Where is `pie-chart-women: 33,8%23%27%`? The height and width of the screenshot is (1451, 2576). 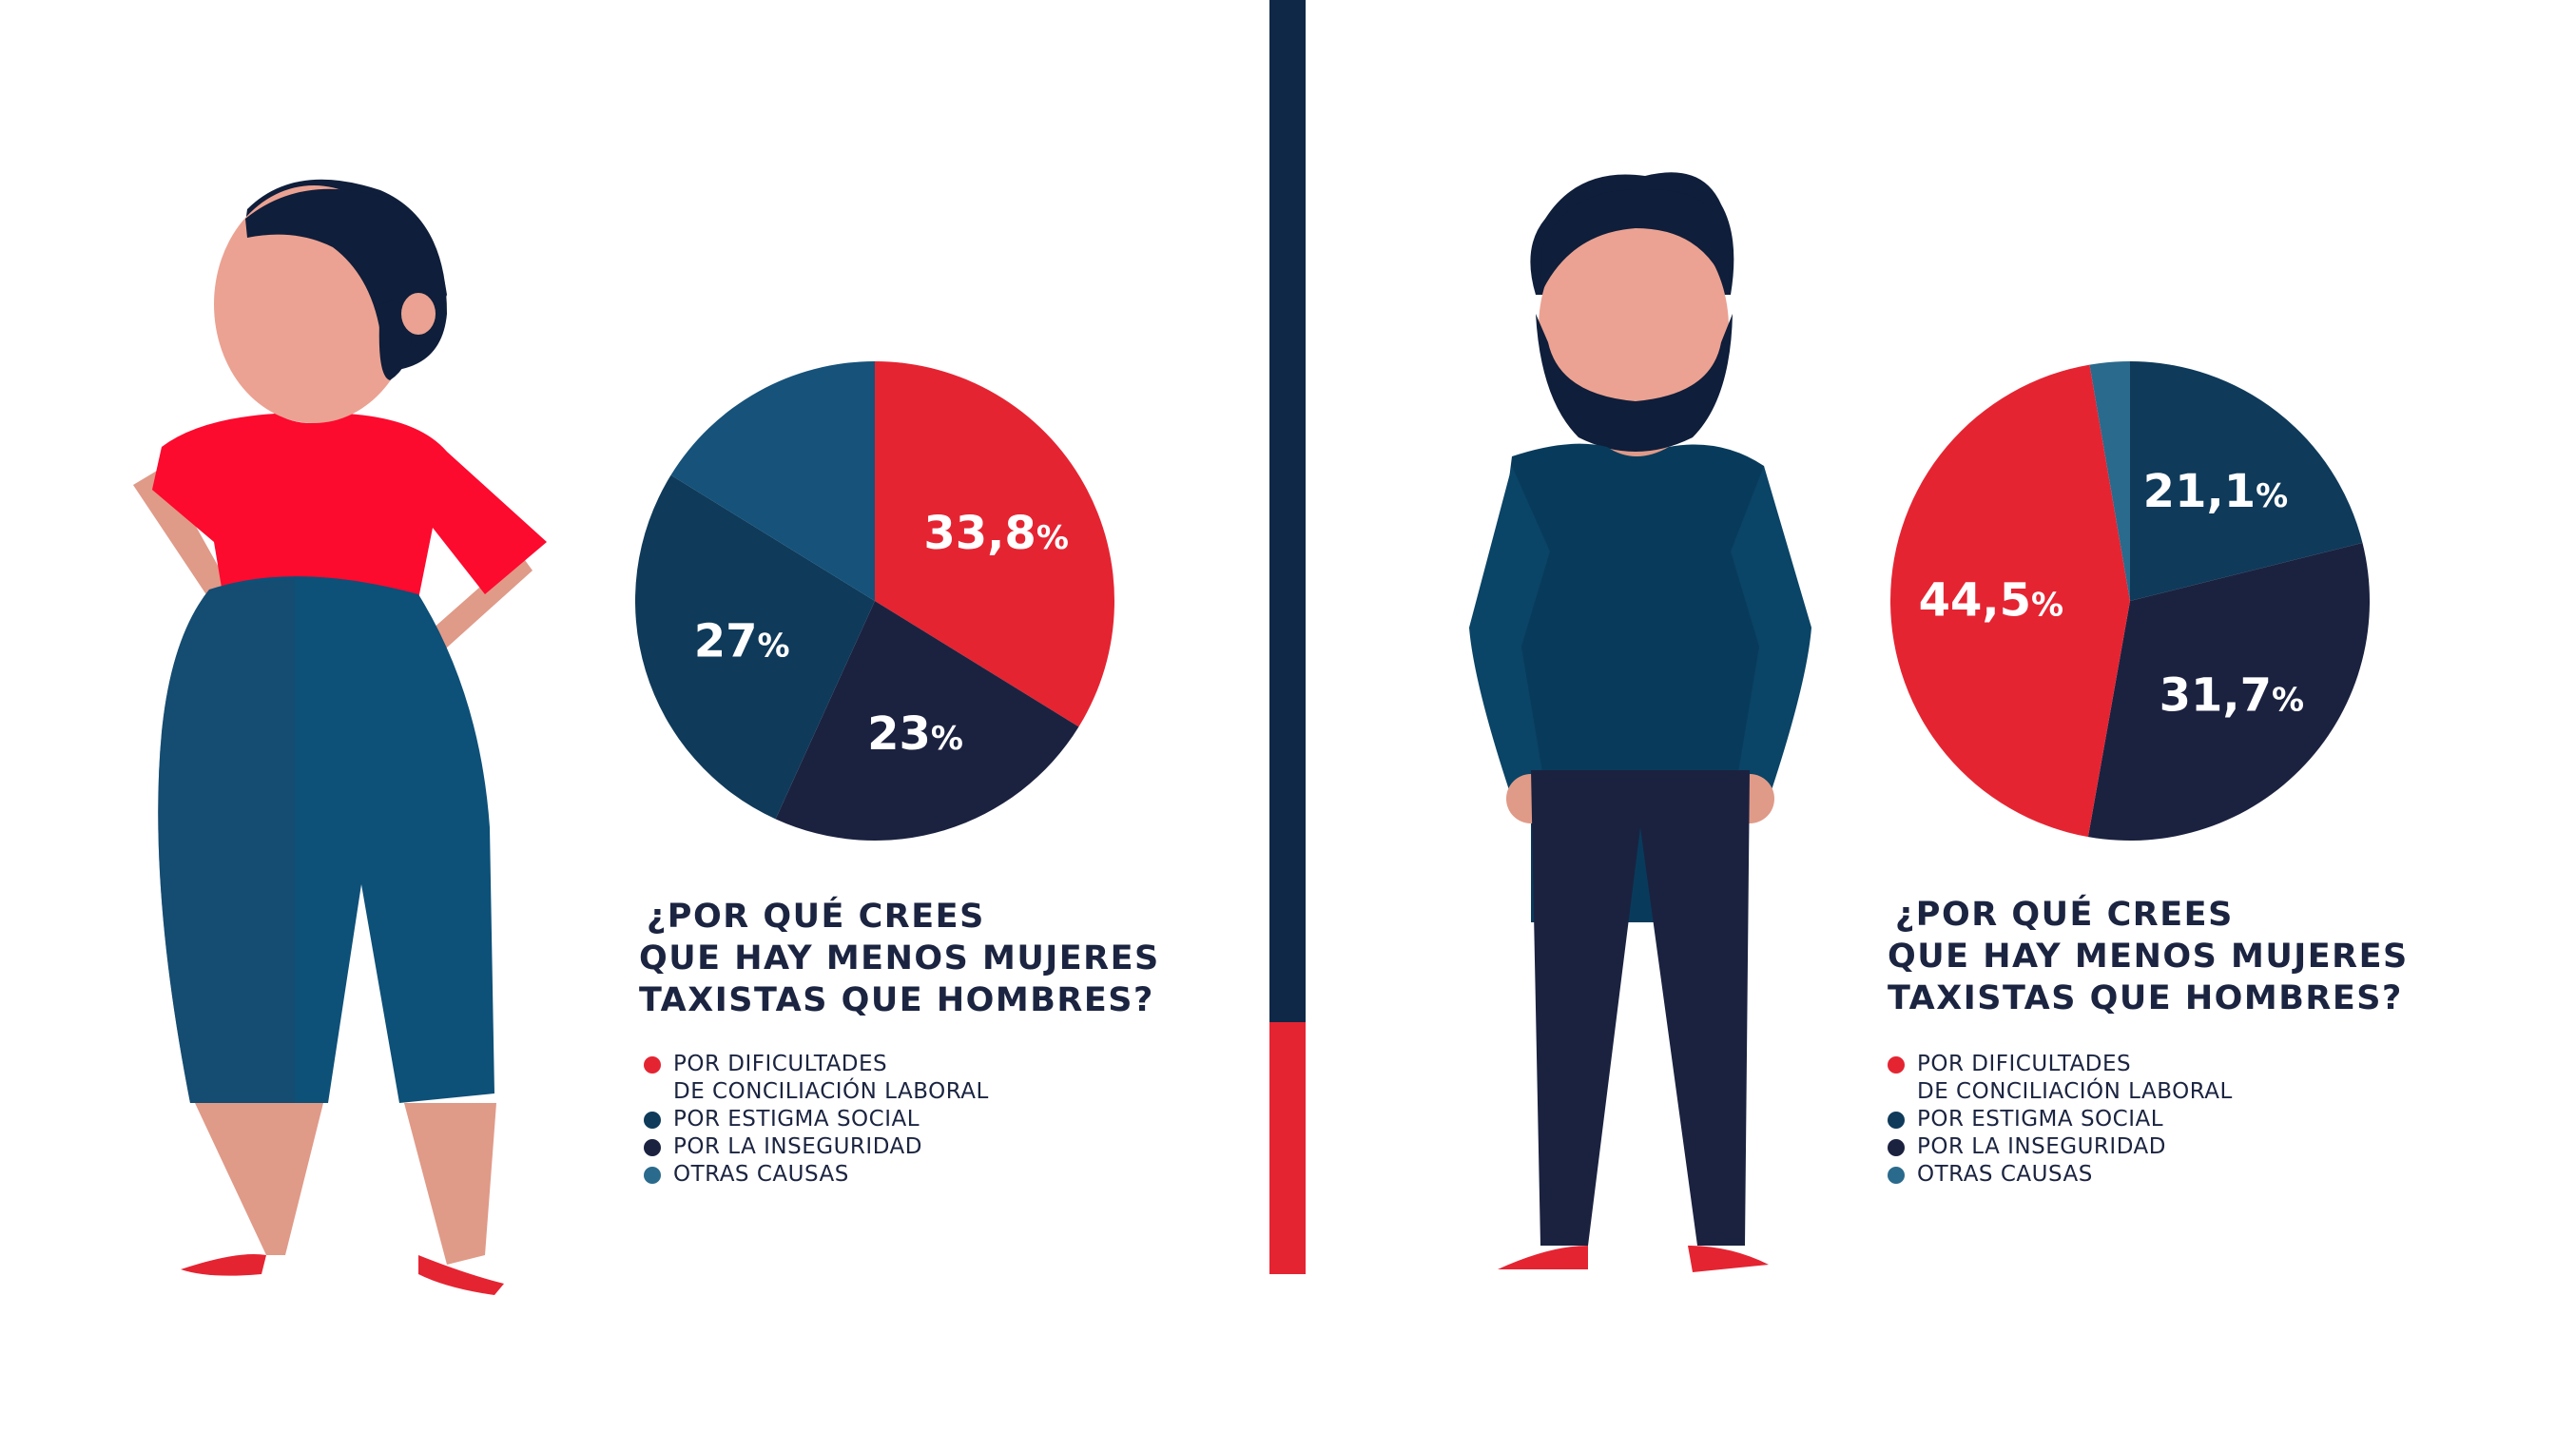
pie-chart-women: 33,8%23%27% is located at coordinates (874, 601).